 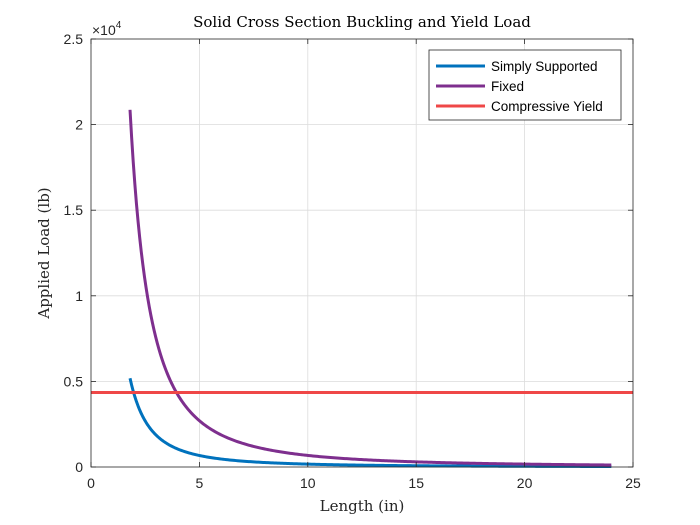 I want to click on x-tick-label: 5, so click(x=200, y=483).